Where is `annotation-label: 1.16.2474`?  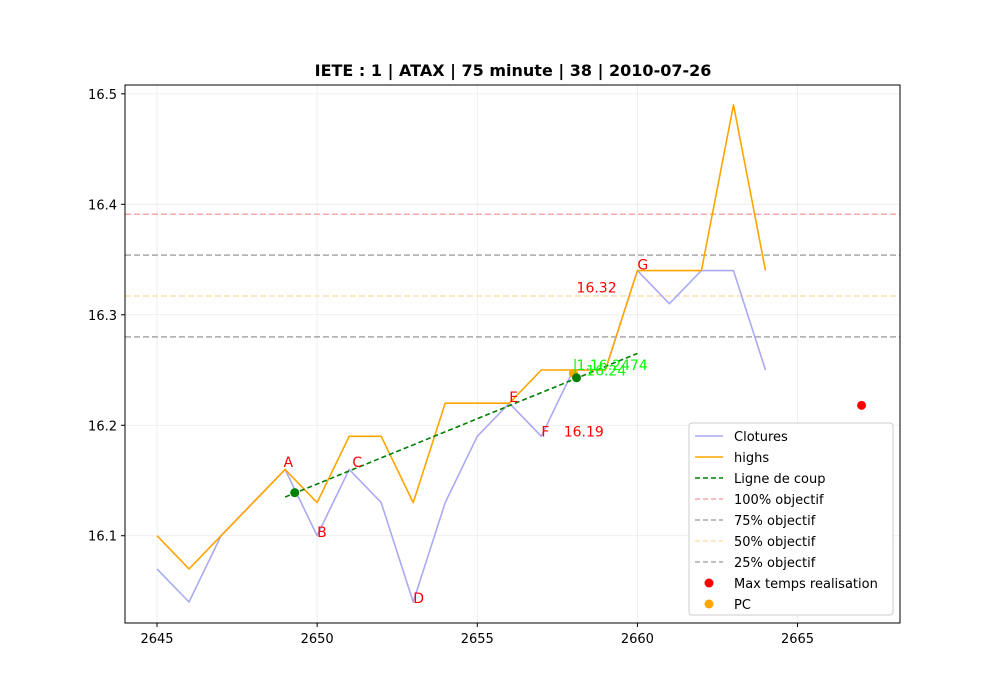 annotation-label: 1.16.2474 is located at coordinates (612, 366).